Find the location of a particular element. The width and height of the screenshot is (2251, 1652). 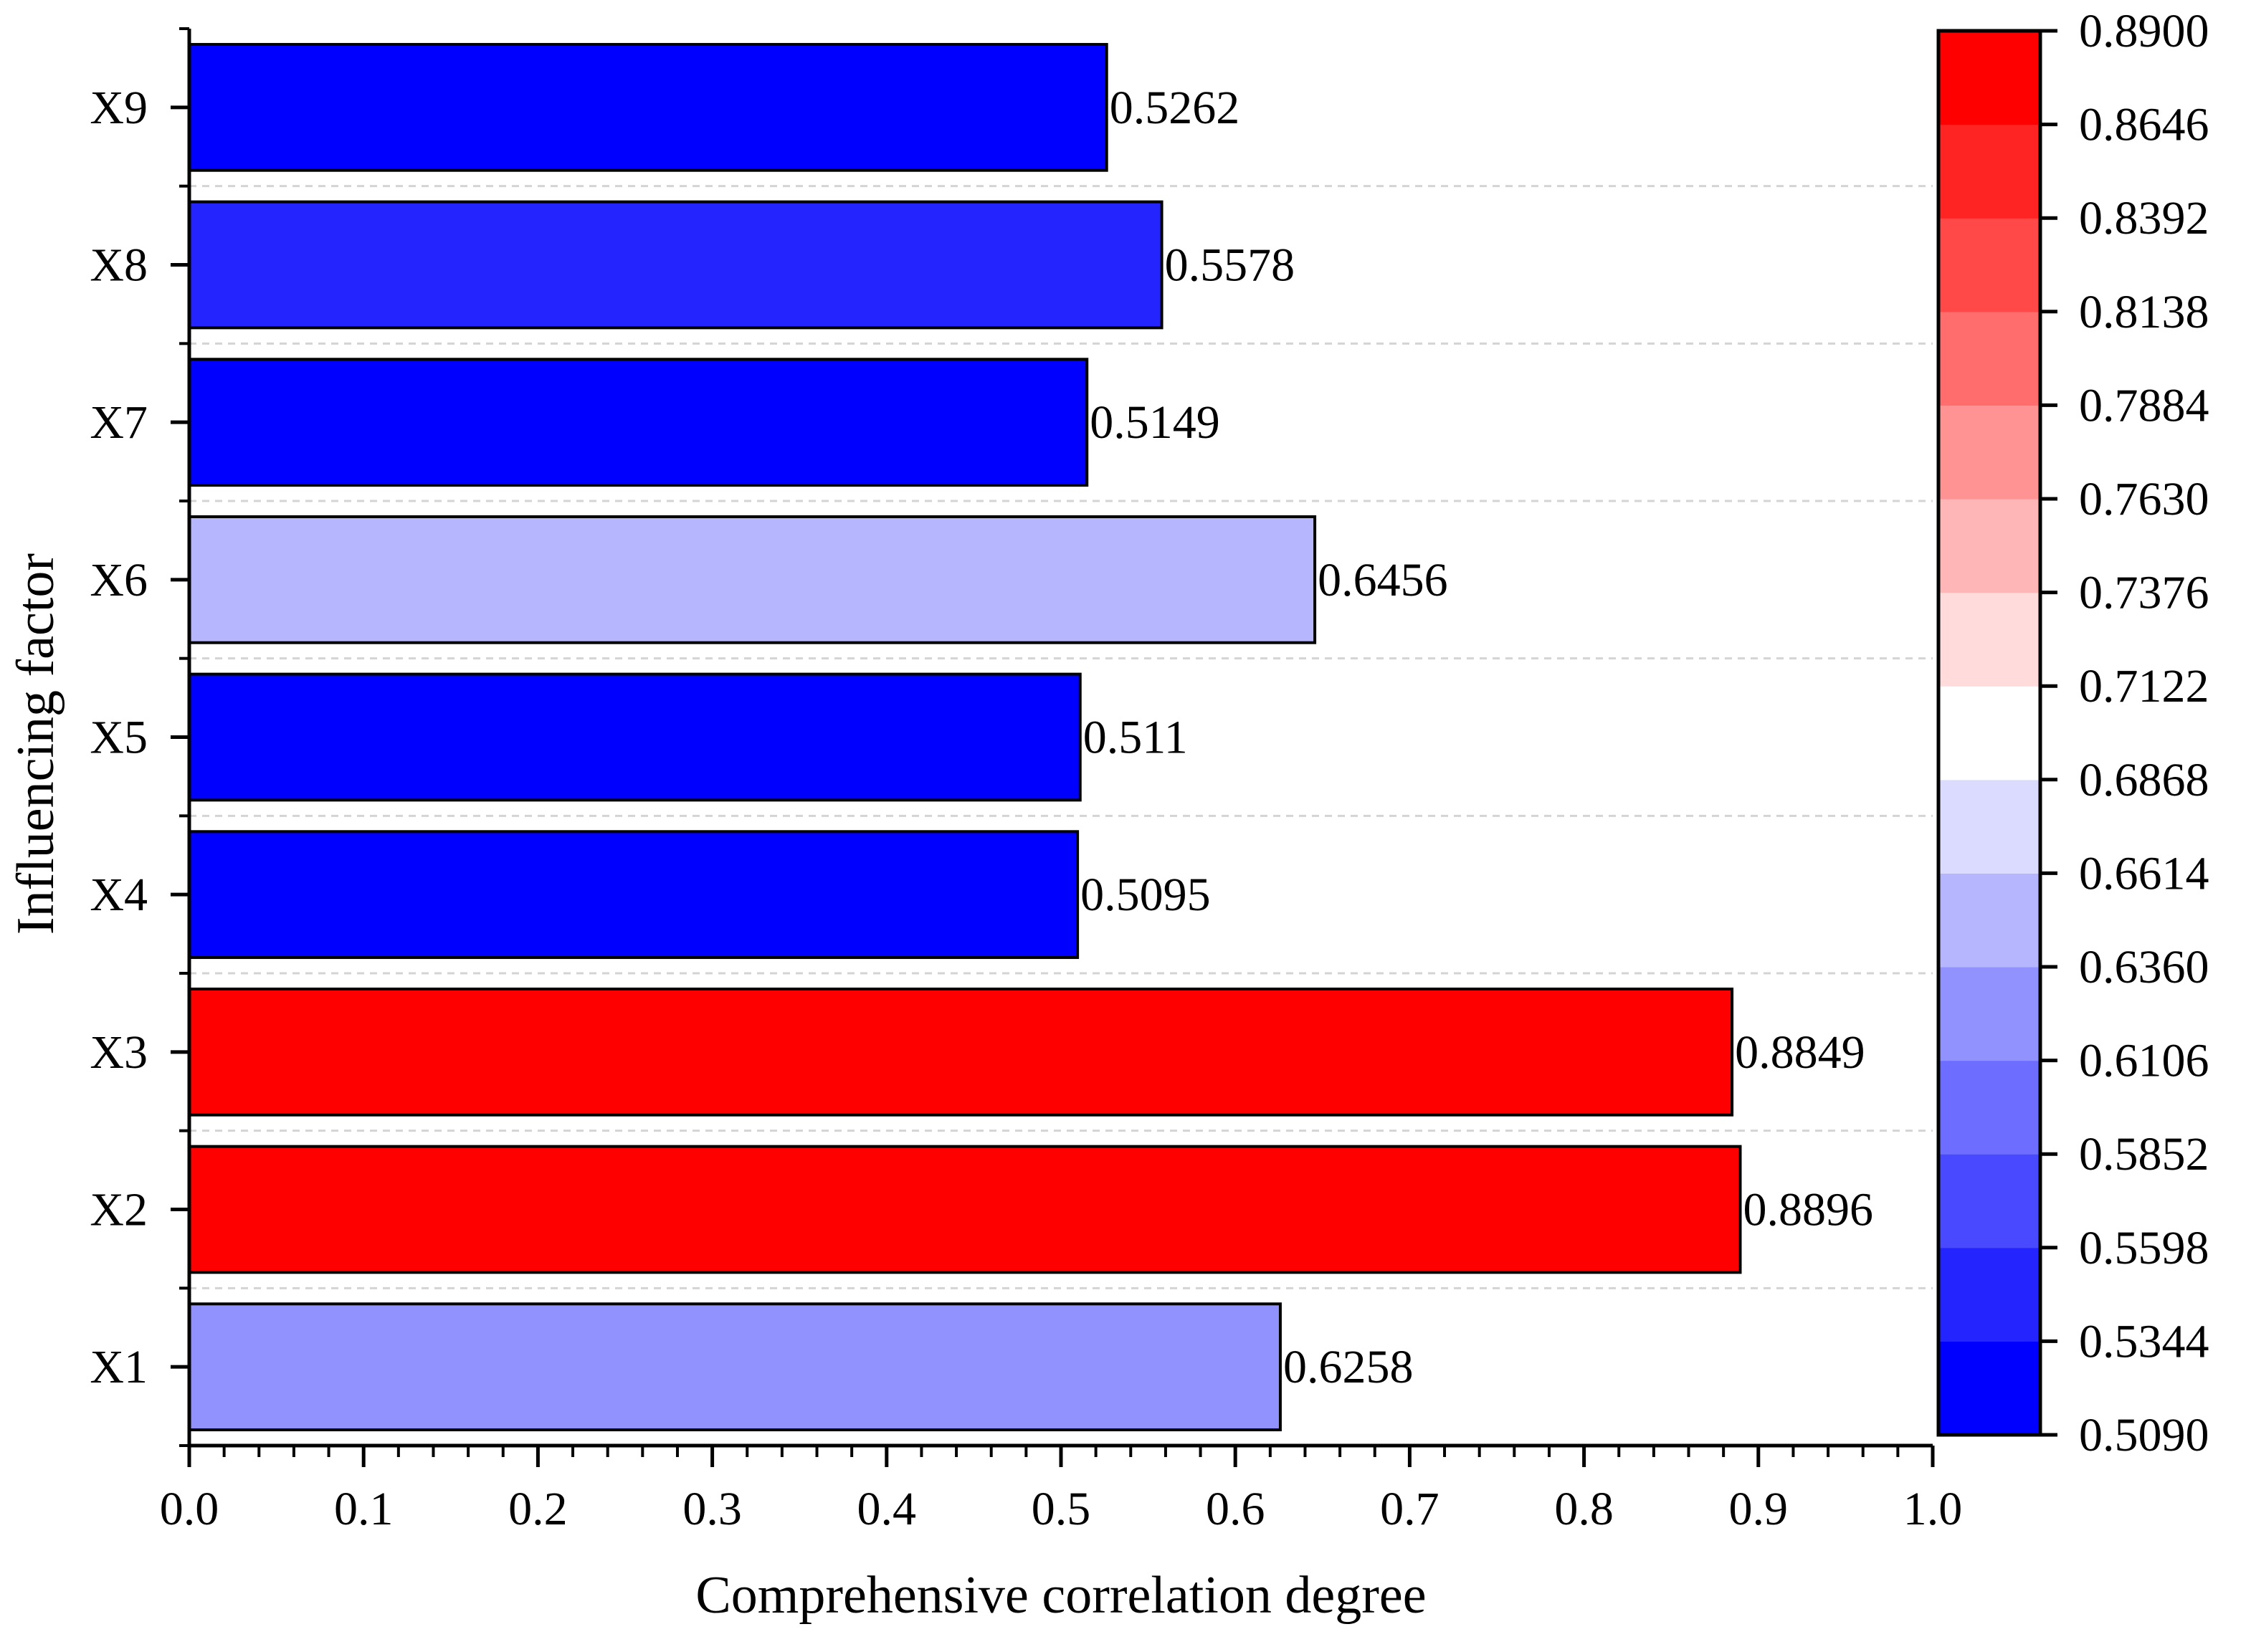

colorbar-tick-label: 0.8138 is located at coordinates (2144, 312).